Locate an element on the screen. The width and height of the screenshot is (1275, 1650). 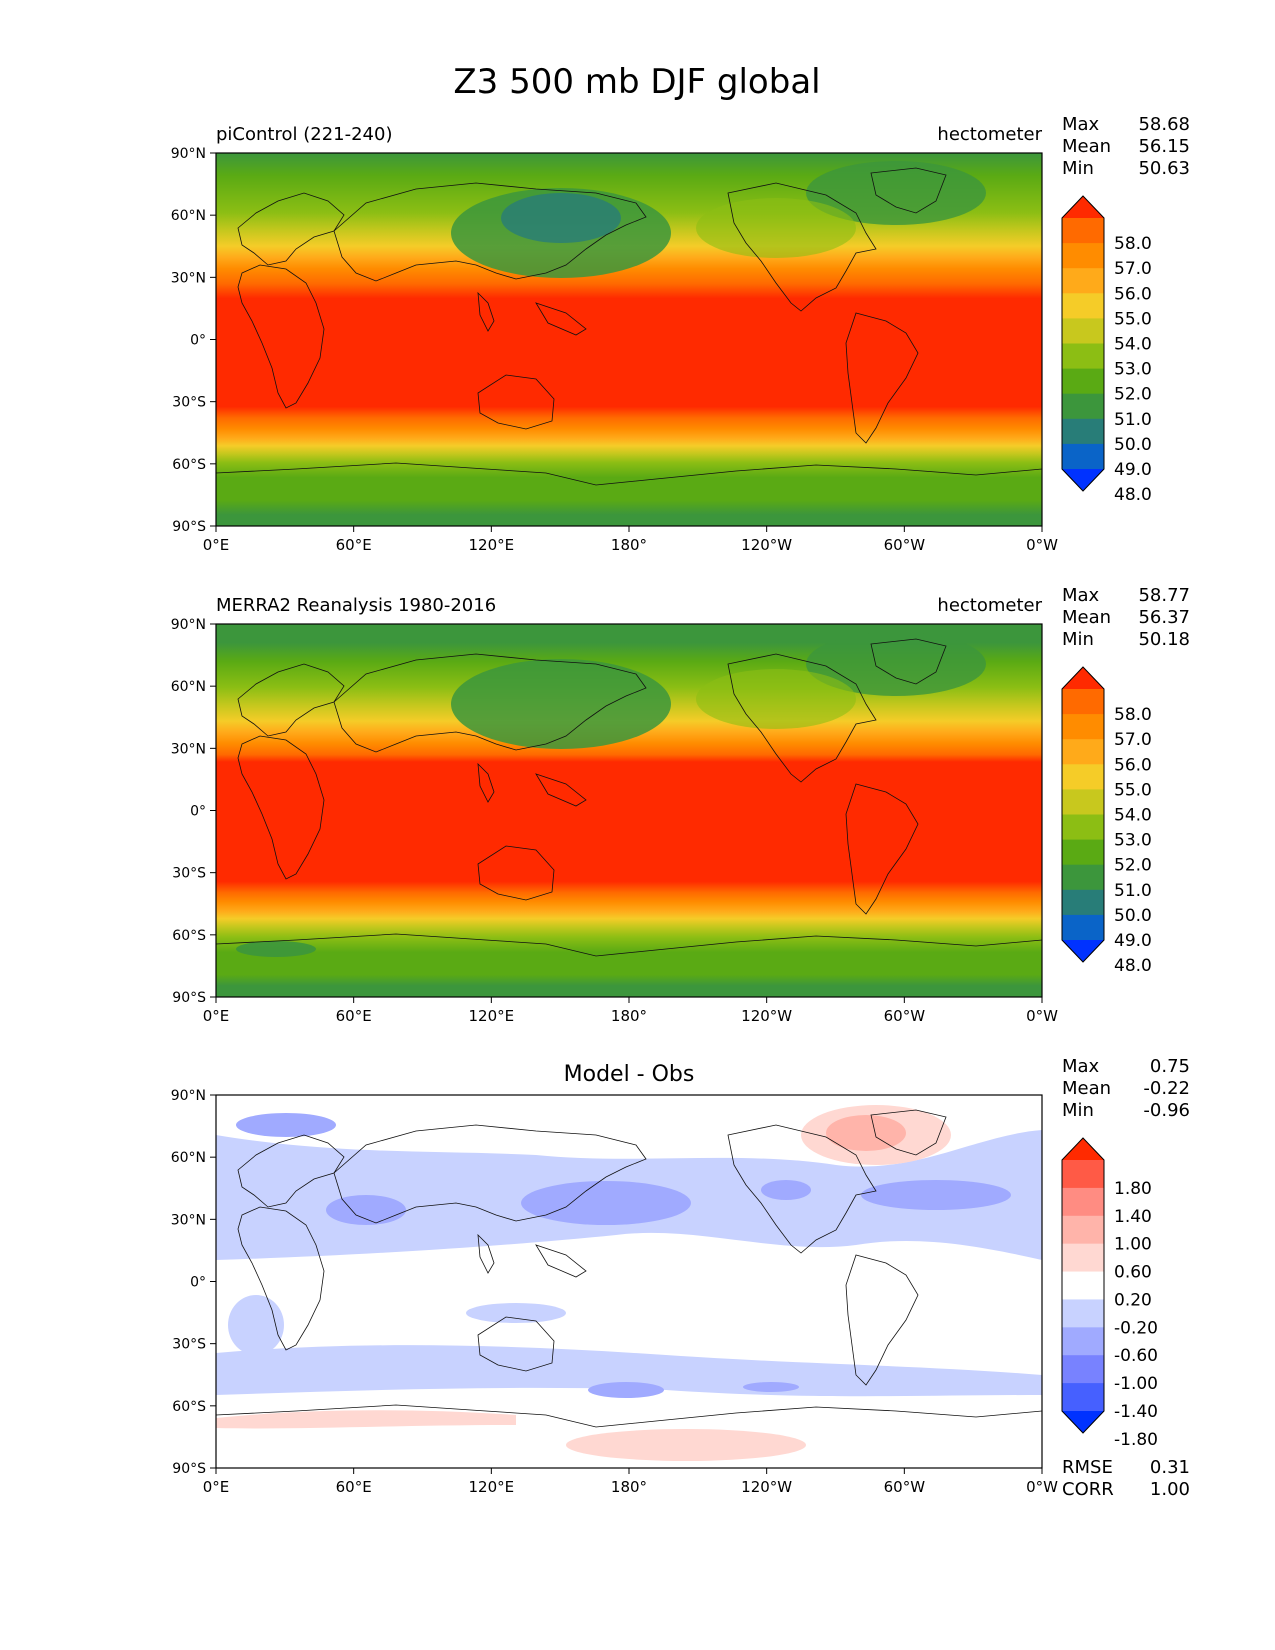
colorbar-extend-top is located at coordinates (1083, 1149).